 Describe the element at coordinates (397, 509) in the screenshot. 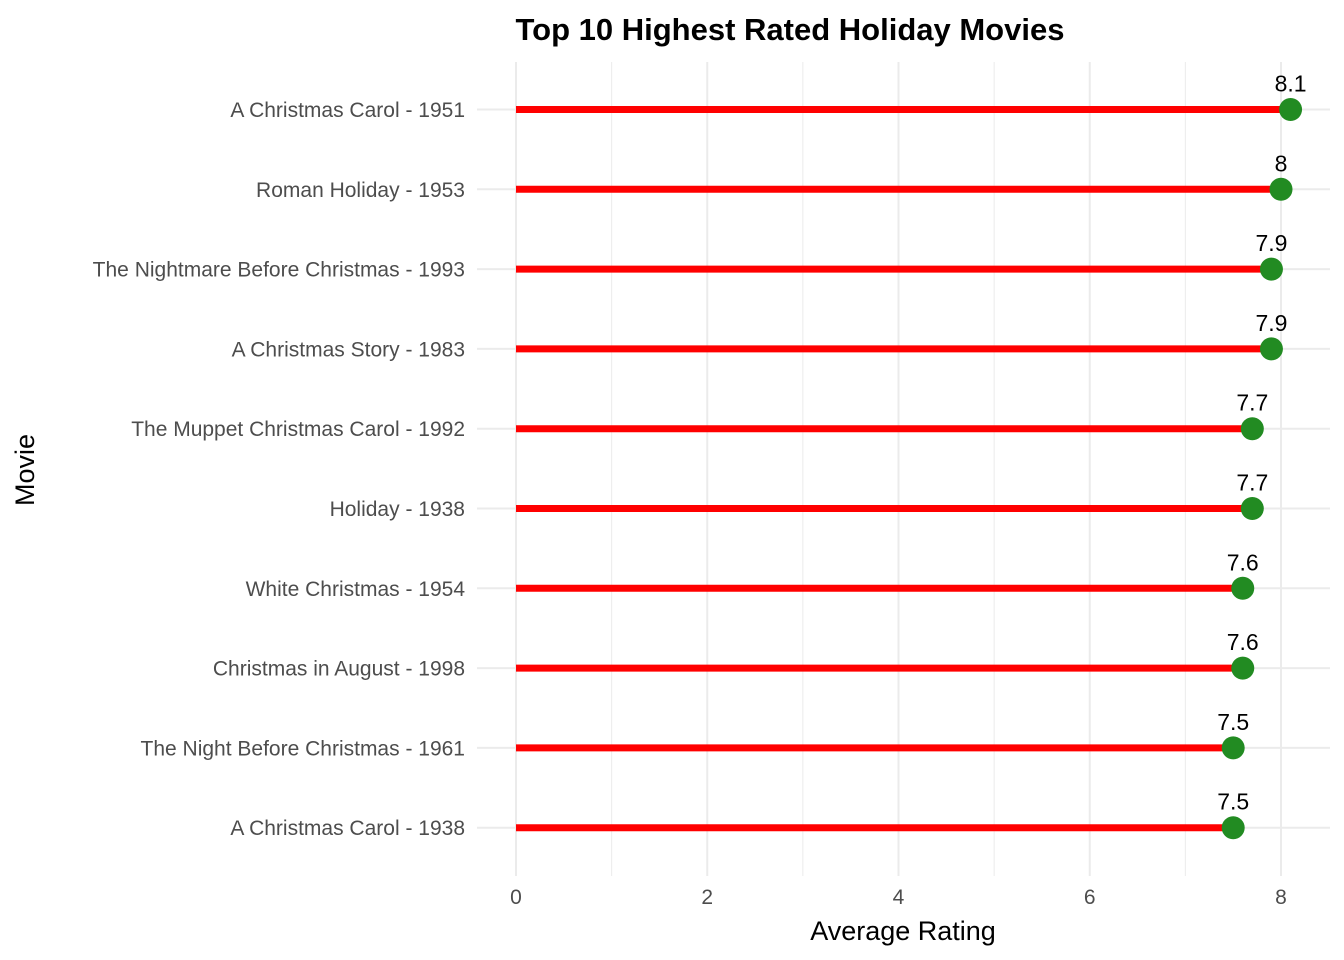

I see `y-tick-label: Holiday - 1938` at that location.